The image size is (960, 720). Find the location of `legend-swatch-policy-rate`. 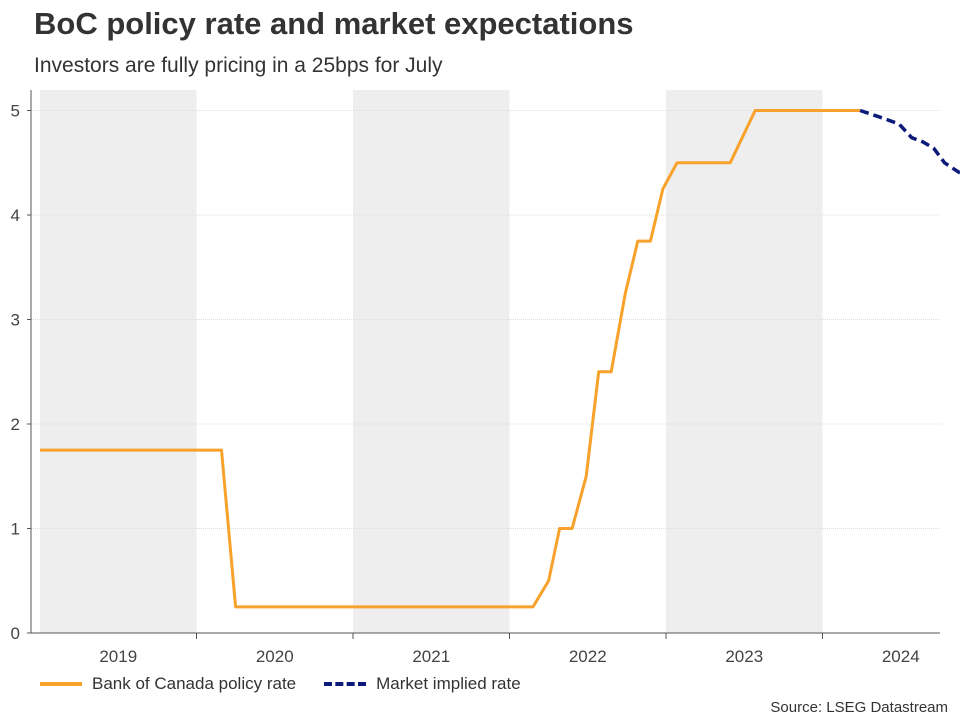

legend-swatch-policy-rate is located at coordinates (61, 684).